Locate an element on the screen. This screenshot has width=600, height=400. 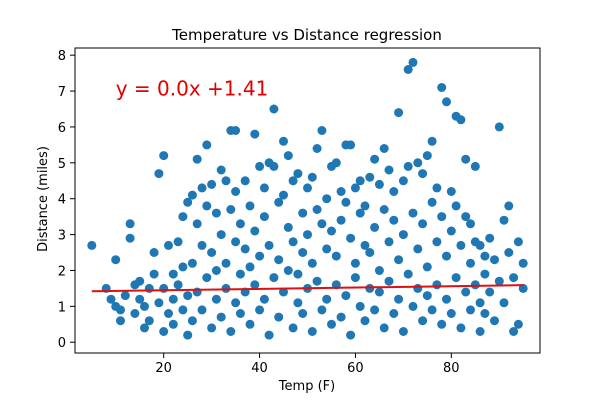
y-axis-label: Distance (miles) is located at coordinates (43, 199).